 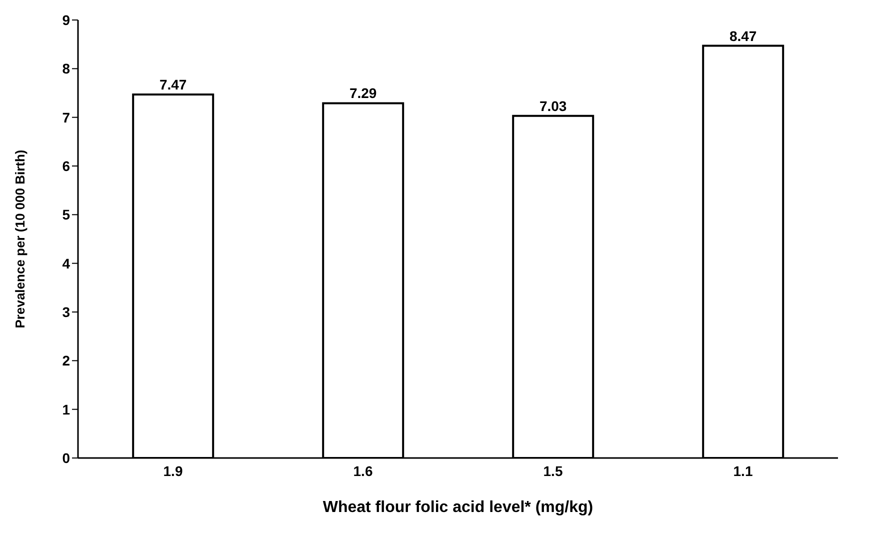 I want to click on y-tick-label: 3, so click(x=66, y=312).